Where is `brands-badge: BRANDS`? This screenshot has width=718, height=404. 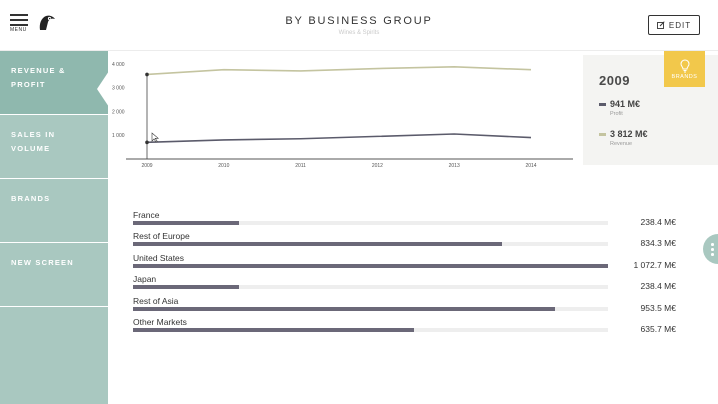
brands-badge: BRANDS is located at coordinates (684, 69).